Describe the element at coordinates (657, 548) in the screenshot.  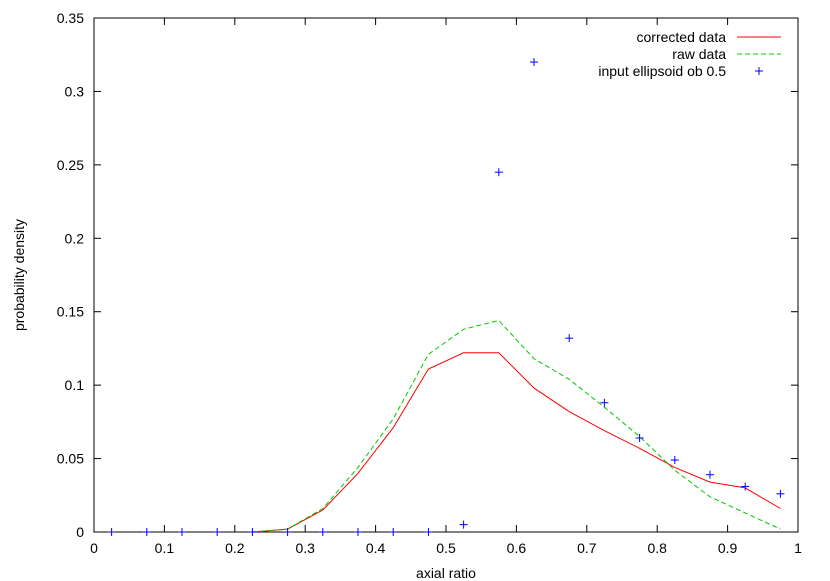
I see `x-tick-label: 0.8` at that location.